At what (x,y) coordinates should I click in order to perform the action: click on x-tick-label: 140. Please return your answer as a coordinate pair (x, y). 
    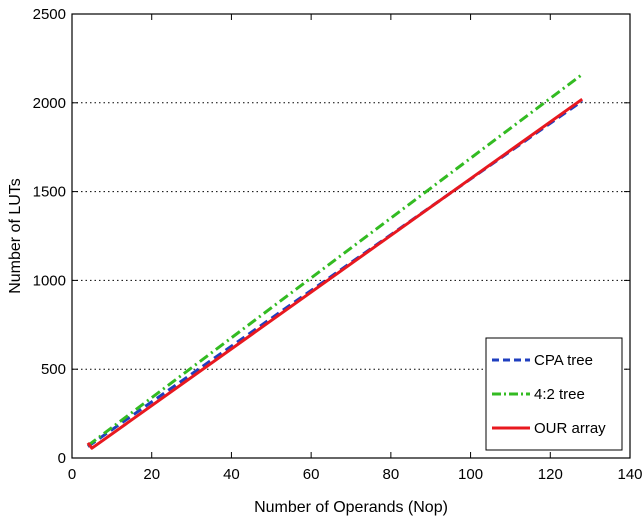
    Looking at the image, I should click on (629, 474).